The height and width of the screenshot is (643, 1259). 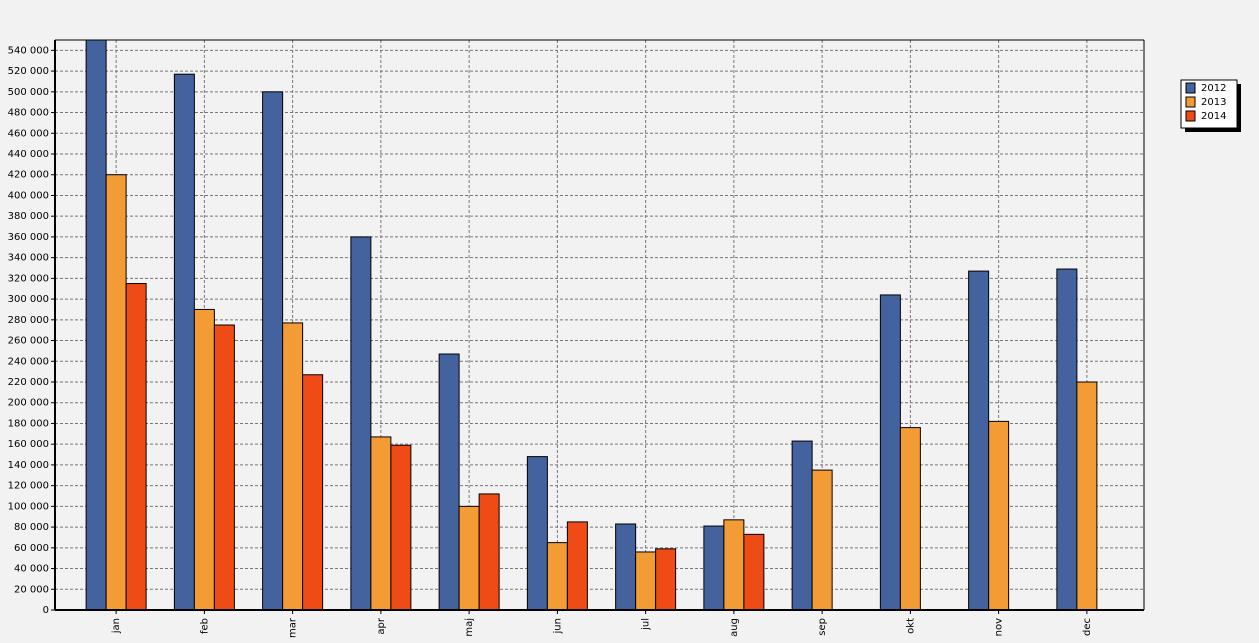 I want to click on x-tick-label: jun, so click(x=557, y=626).